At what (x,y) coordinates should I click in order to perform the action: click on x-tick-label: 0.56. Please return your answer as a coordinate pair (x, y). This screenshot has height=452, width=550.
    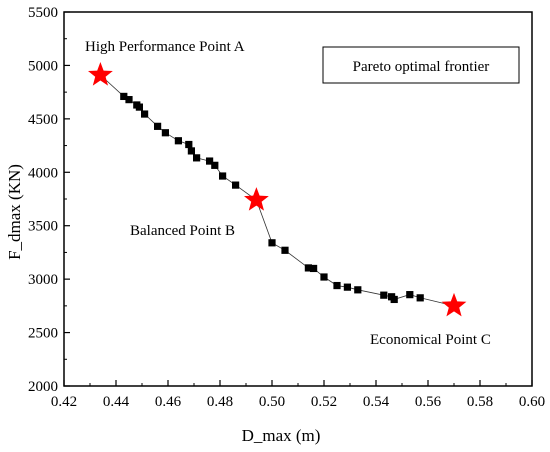
    Looking at the image, I should click on (428, 402).